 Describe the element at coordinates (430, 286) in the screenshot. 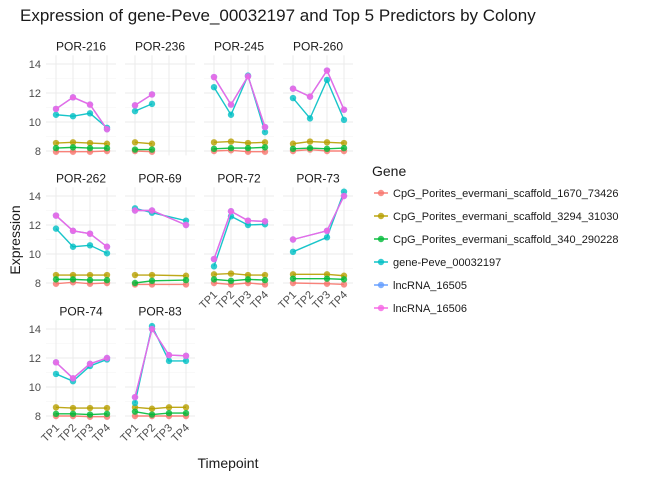

I see `legend-label: lncRNA_16505` at that location.